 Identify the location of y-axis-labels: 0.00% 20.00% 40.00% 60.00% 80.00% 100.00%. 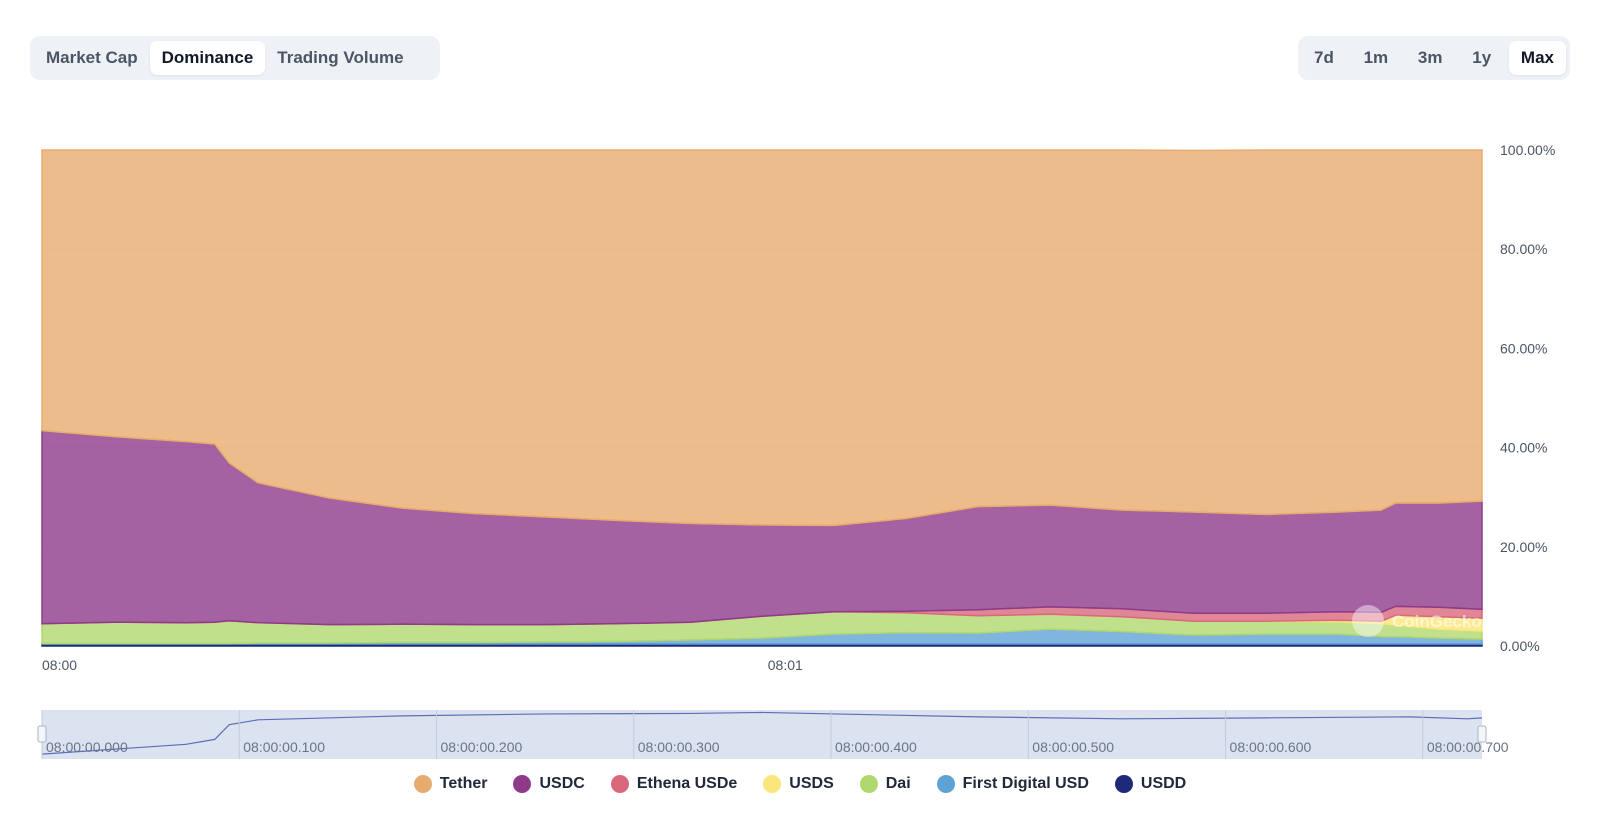
(1527, 398).